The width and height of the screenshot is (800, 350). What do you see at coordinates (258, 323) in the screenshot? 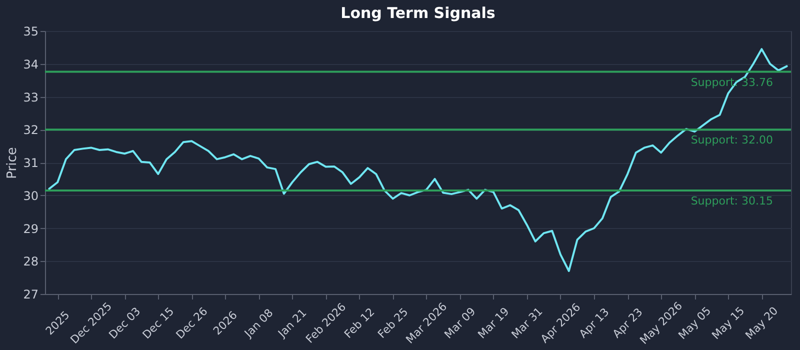
I see `x-tick-label: Jan 08` at bounding box center [258, 323].